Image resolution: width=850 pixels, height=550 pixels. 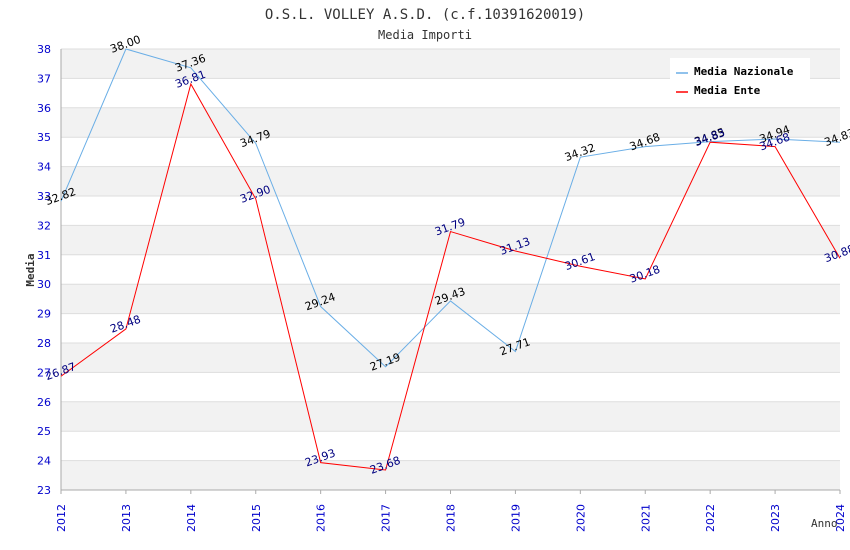 I want to click on legend-box, so click(x=740, y=79).